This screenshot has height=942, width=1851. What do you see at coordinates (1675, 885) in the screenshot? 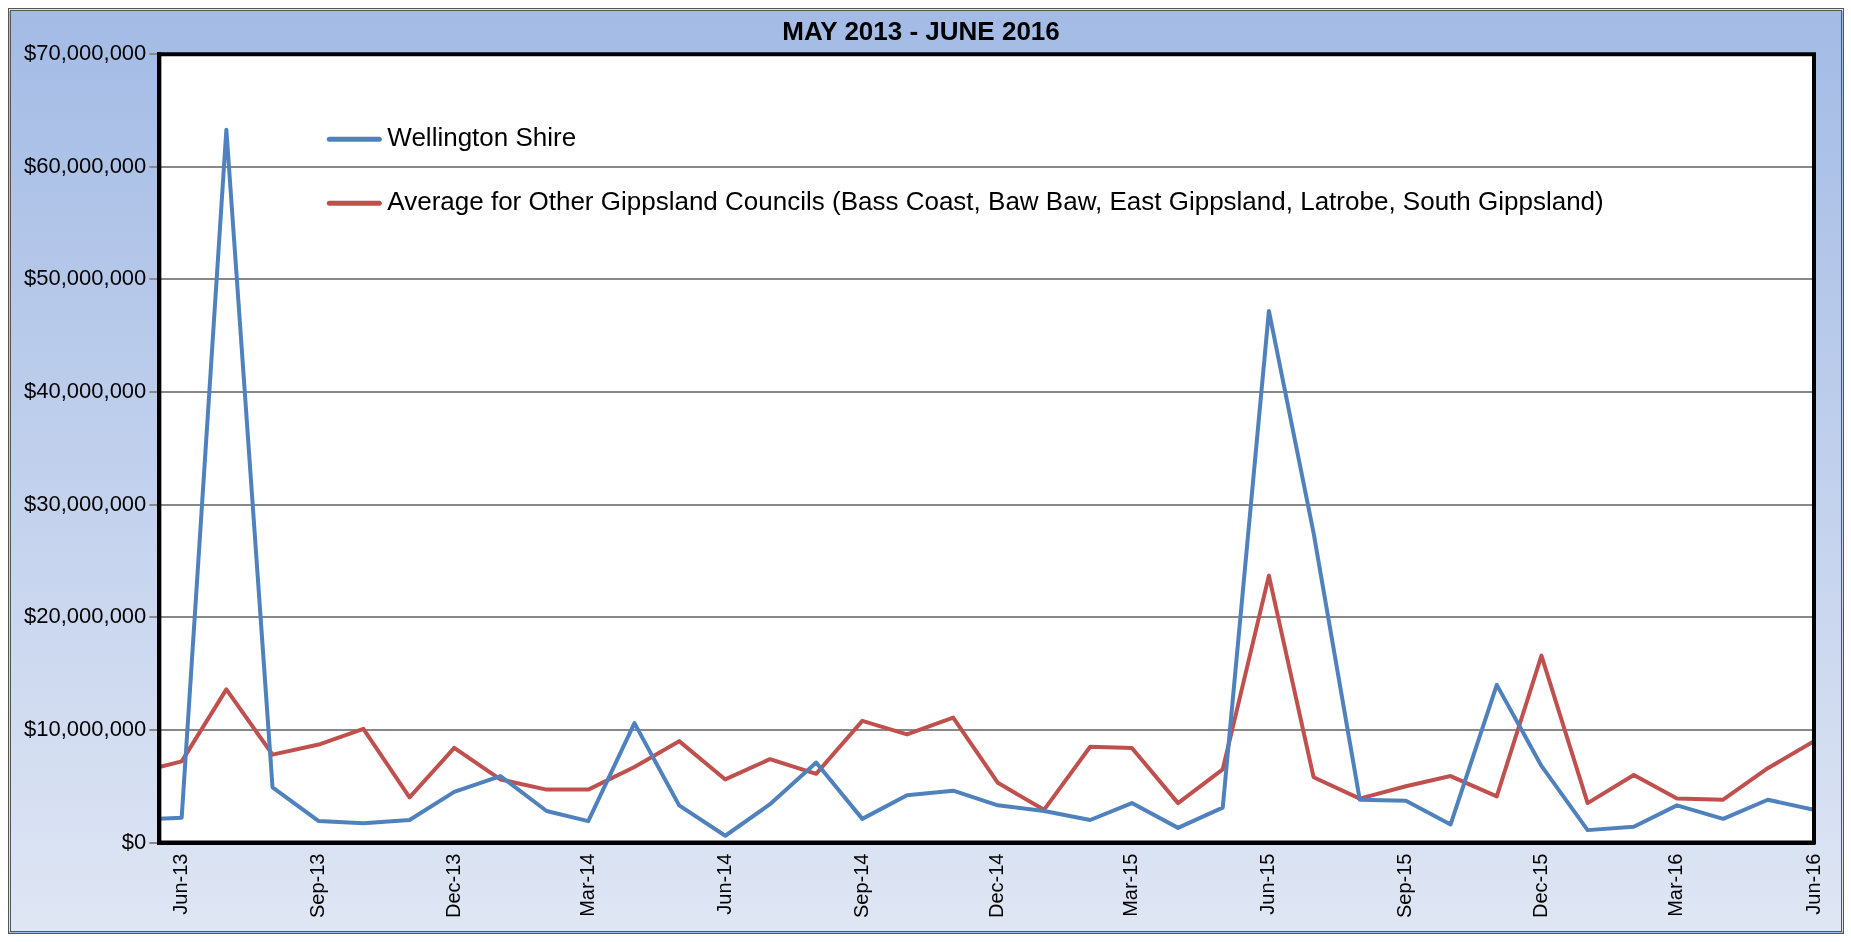
I see `x-tick-label: Mar-16` at bounding box center [1675, 885].